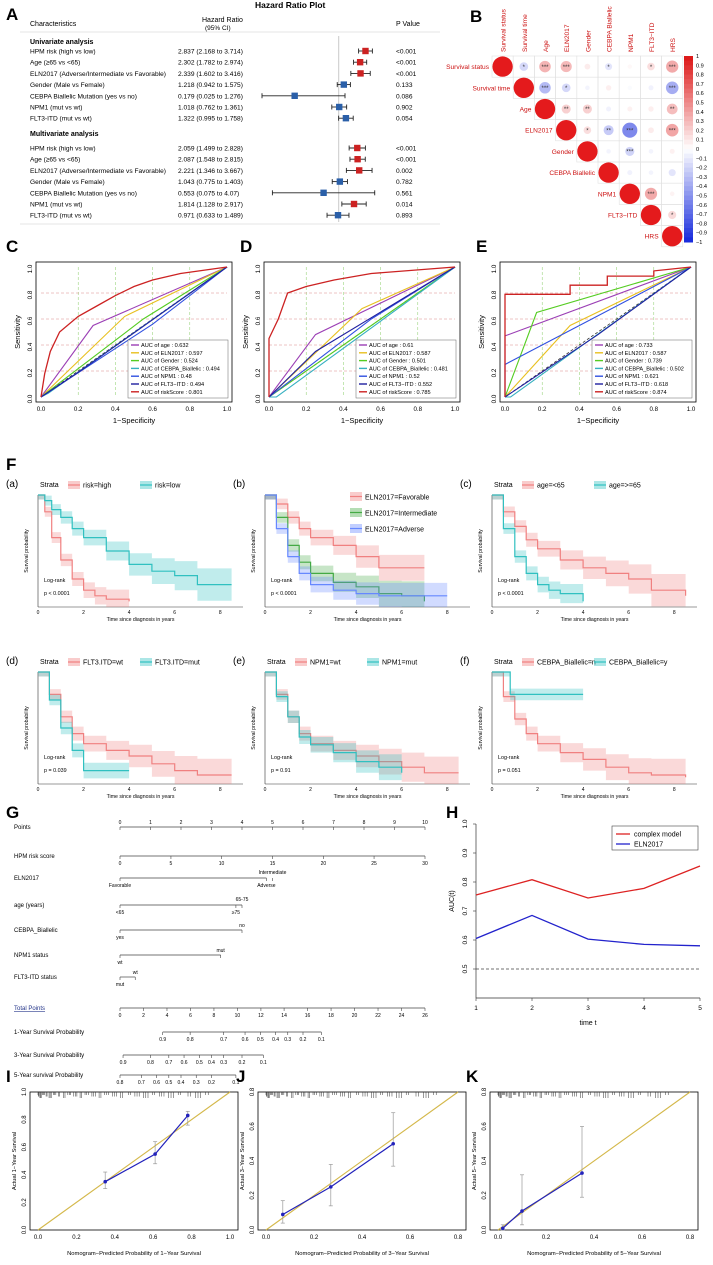 Image resolution: width=713 pixels, height=1265 pixels. Describe the element at coordinates (284, 594) in the screenshot. I see `km-pvalue: p < 0.0001` at that location.